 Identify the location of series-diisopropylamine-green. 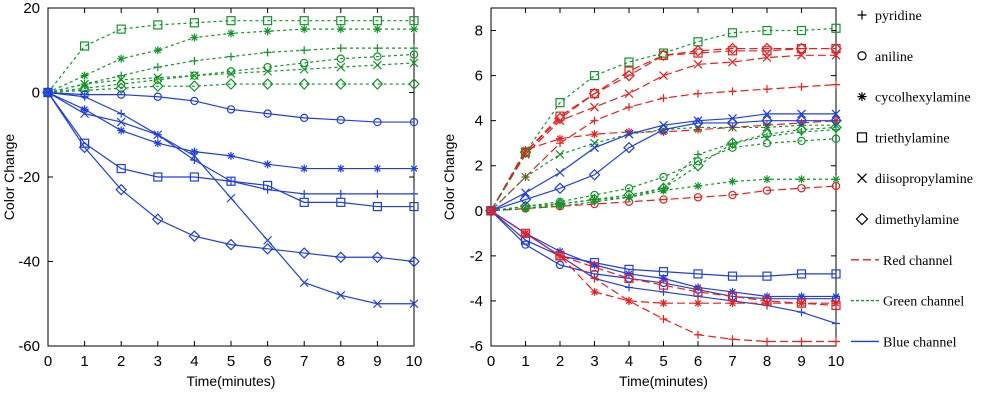
(231, 77).